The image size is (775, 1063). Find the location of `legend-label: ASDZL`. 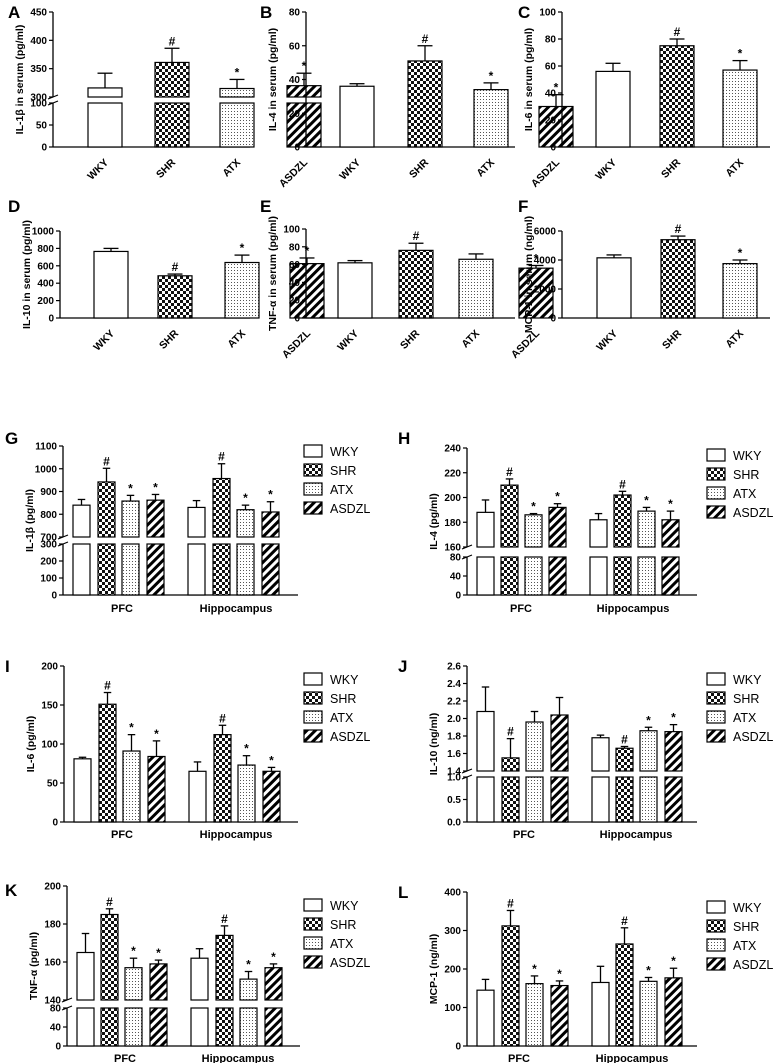

legend-label: ASDZL is located at coordinates (350, 509).